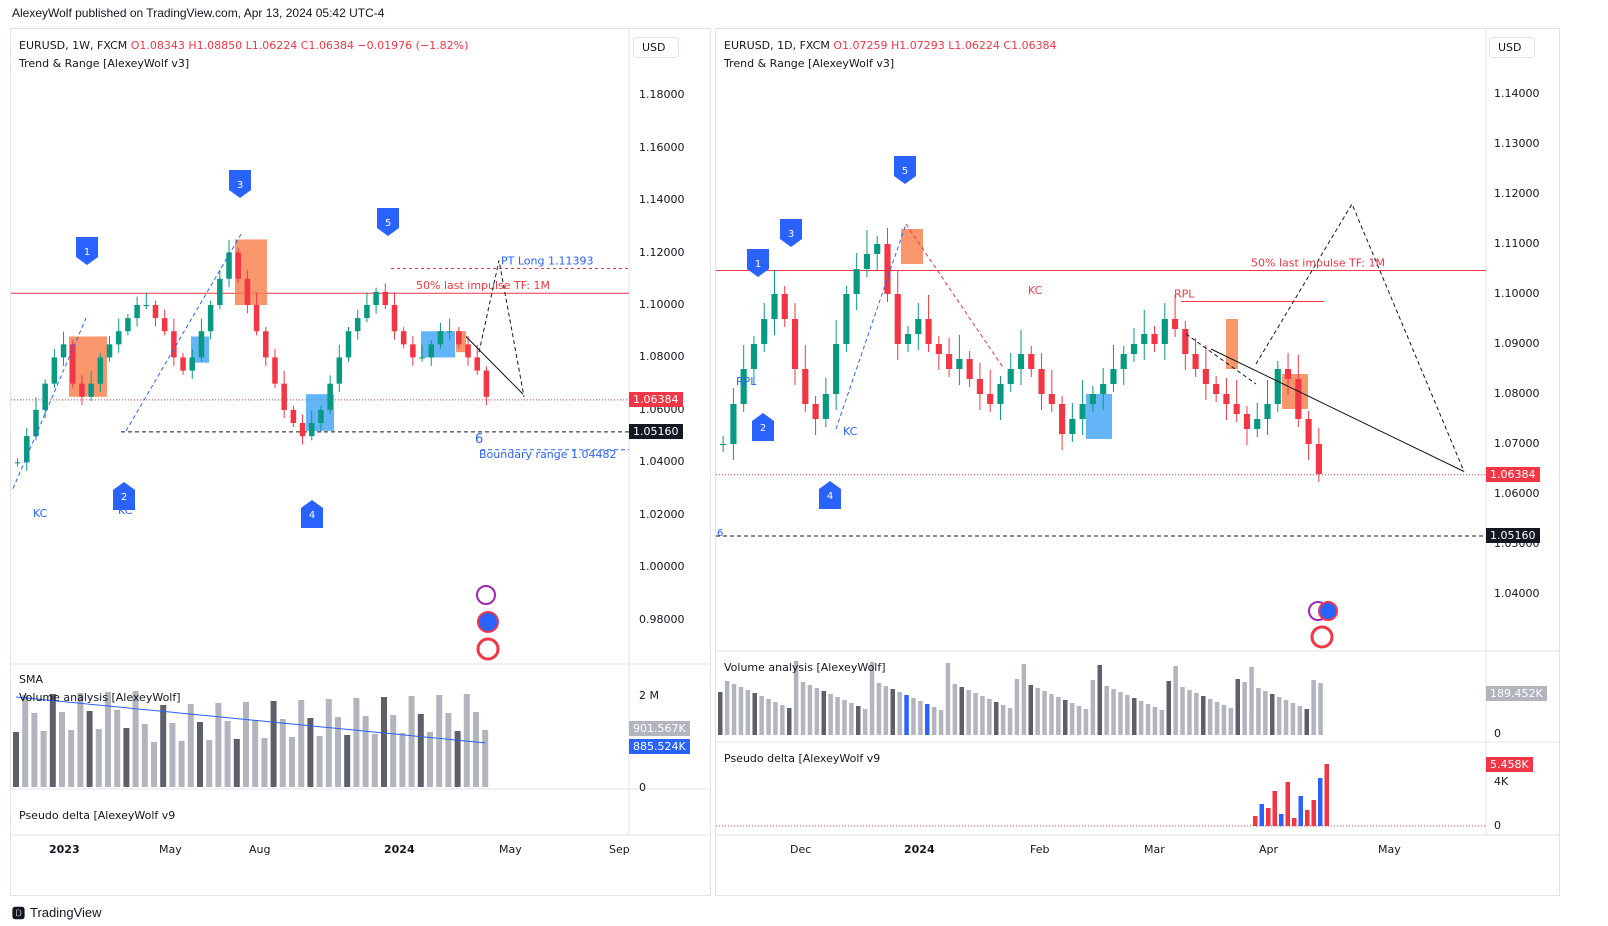  I want to click on left-x-tick: May, so click(170, 849).